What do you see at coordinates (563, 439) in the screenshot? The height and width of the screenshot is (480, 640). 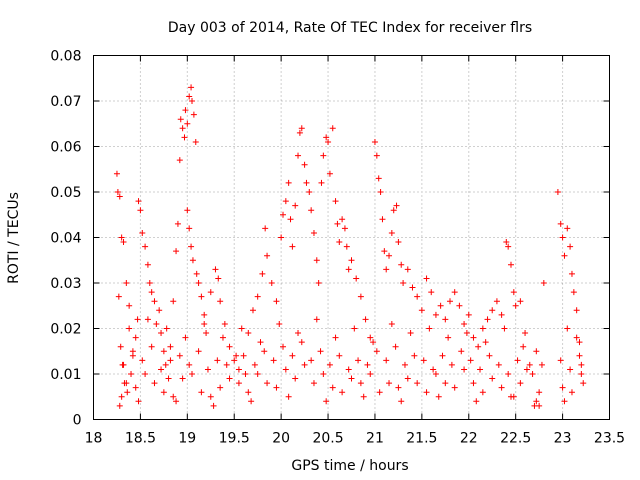 I see `x-tick-label: 23` at bounding box center [563, 439].